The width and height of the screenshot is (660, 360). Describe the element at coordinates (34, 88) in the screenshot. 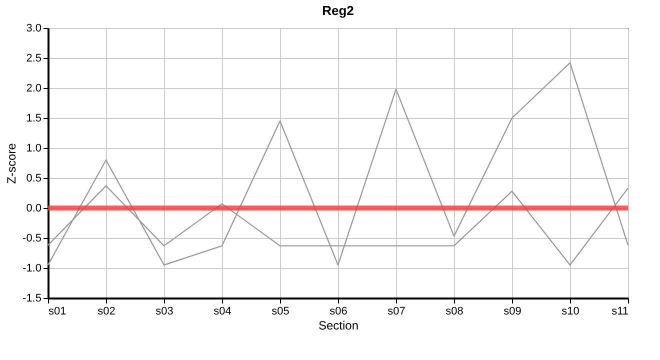

I see `y-tick-label: 2.0` at that location.